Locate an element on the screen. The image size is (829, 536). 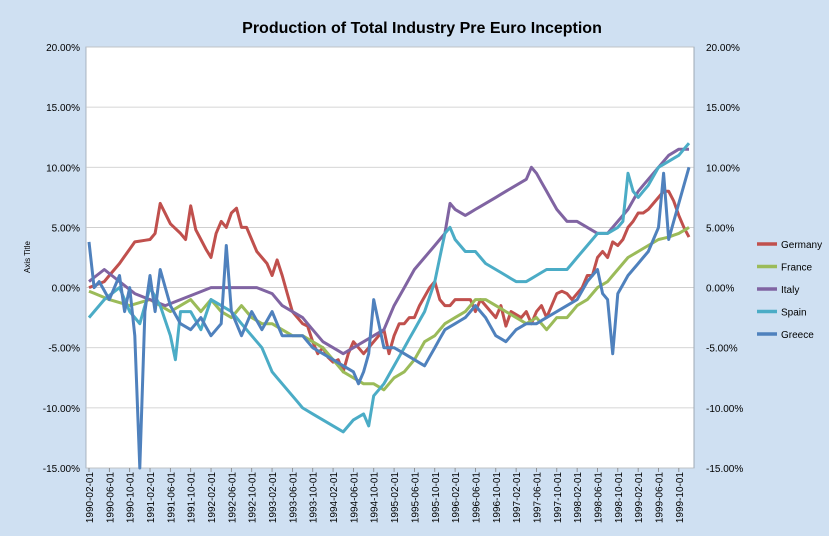
x-tick-label: 1992-10-01 is located at coordinates (253, 498).